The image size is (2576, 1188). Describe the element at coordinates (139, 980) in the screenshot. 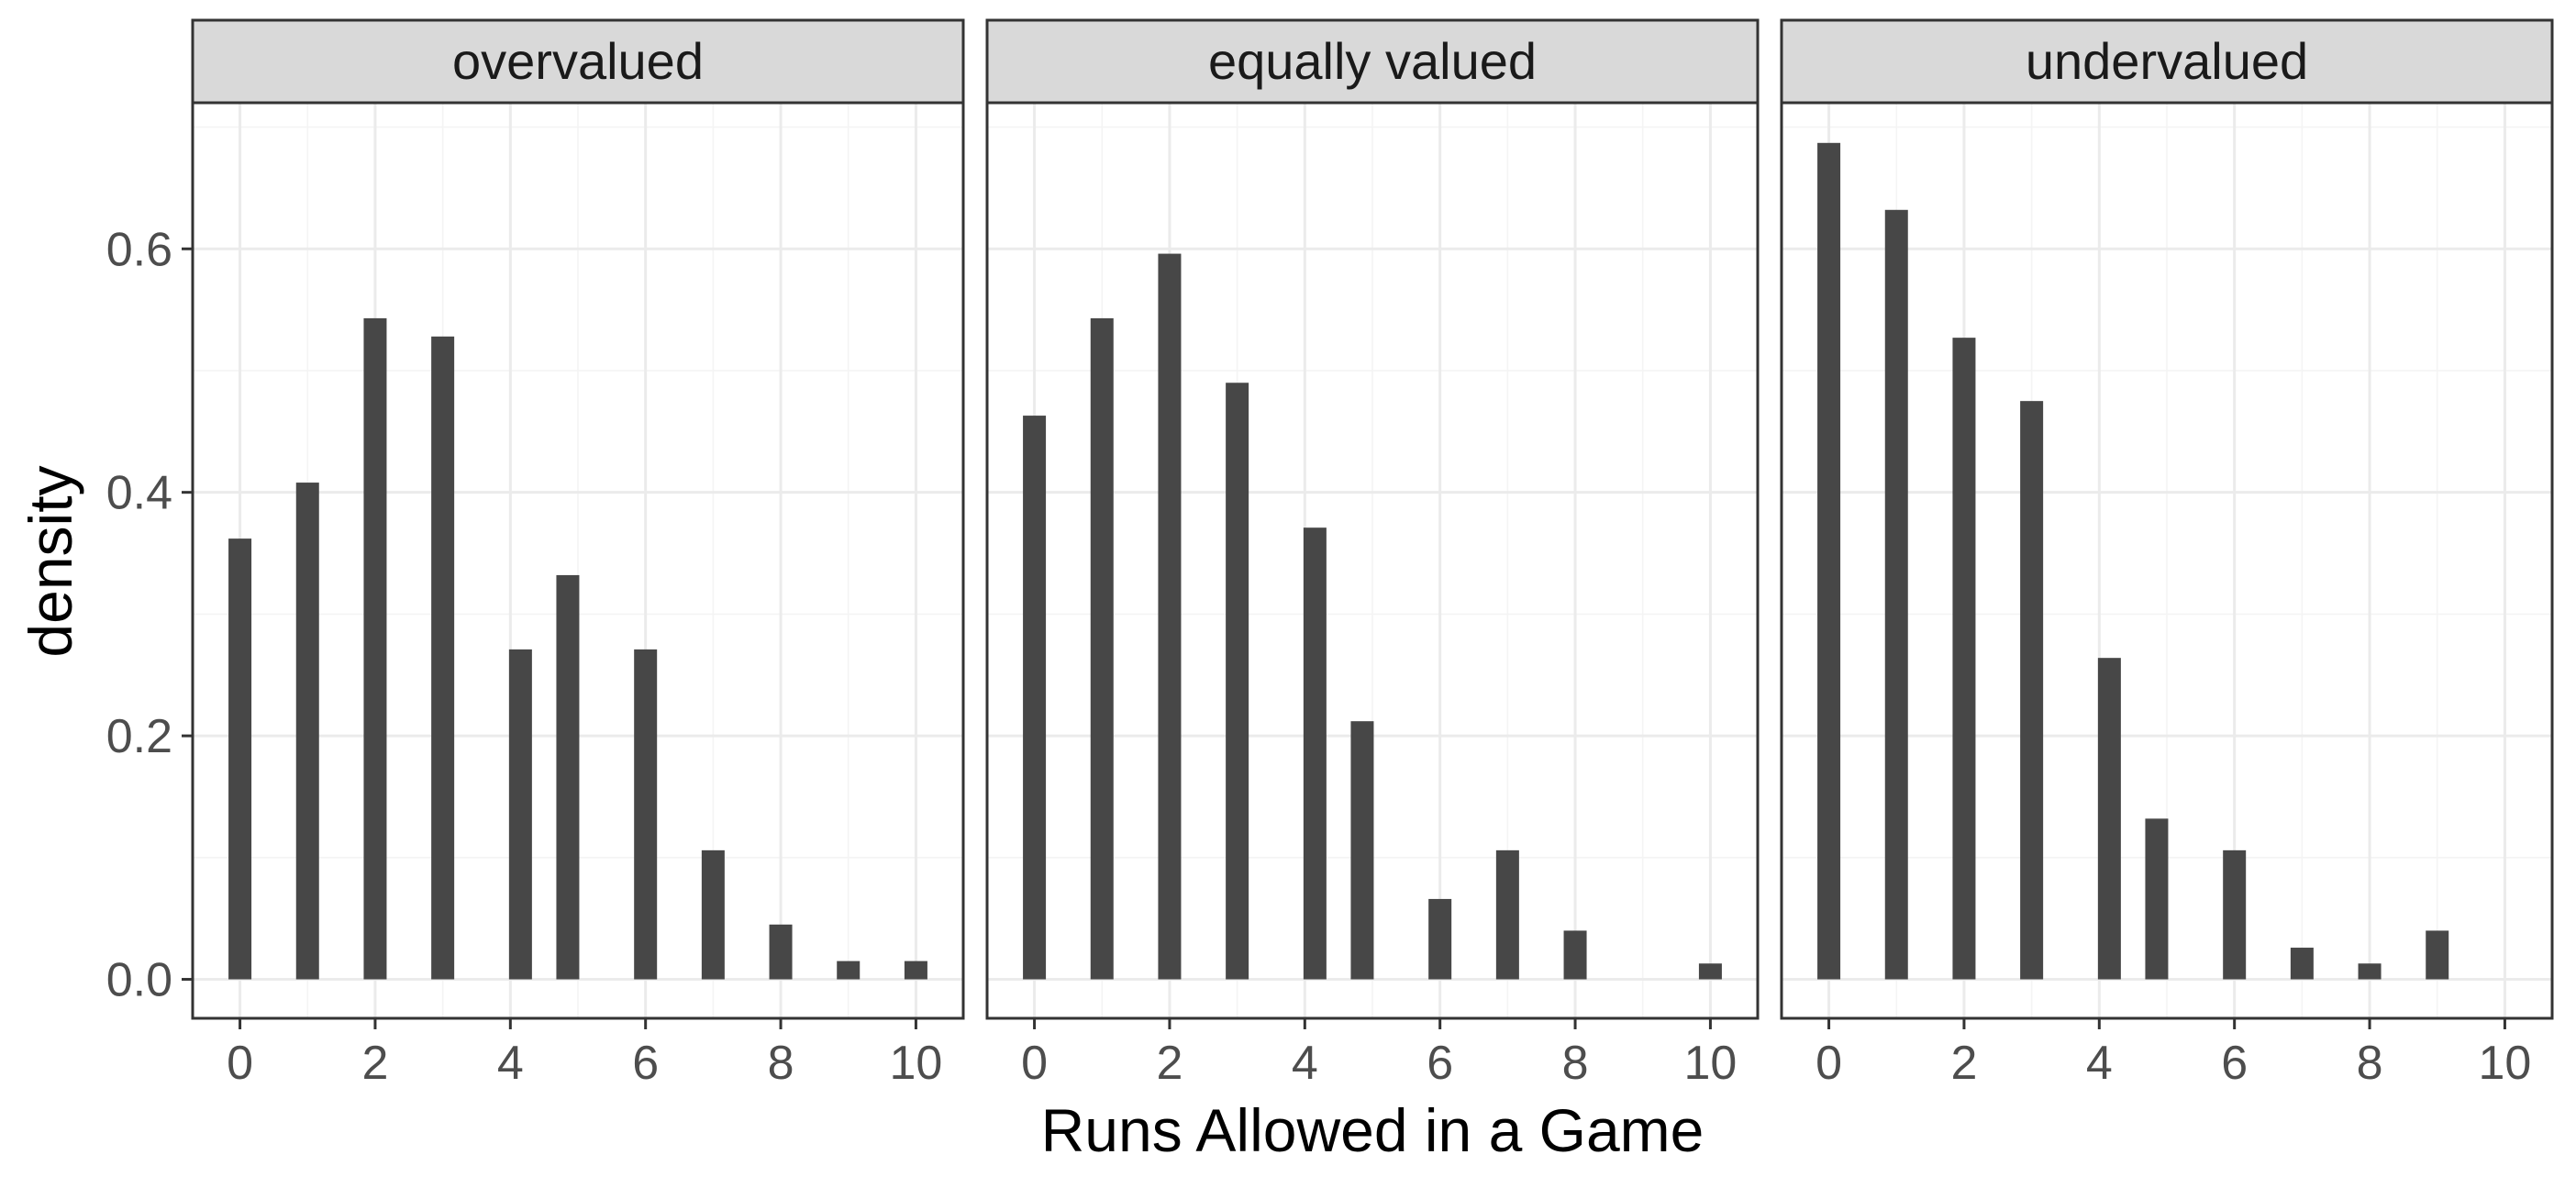

I see `y-tick-label: 0.0` at that location.